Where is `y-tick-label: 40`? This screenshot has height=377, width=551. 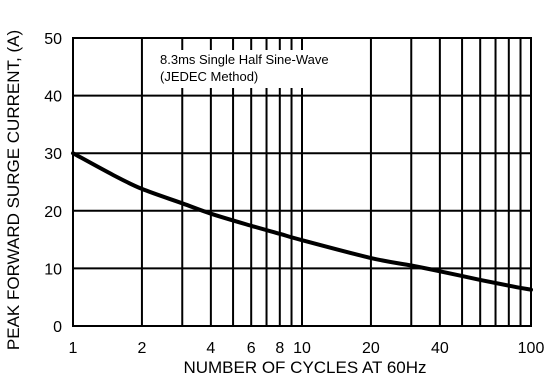
y-tick-label: 40 is located at coordinates (53, 97).